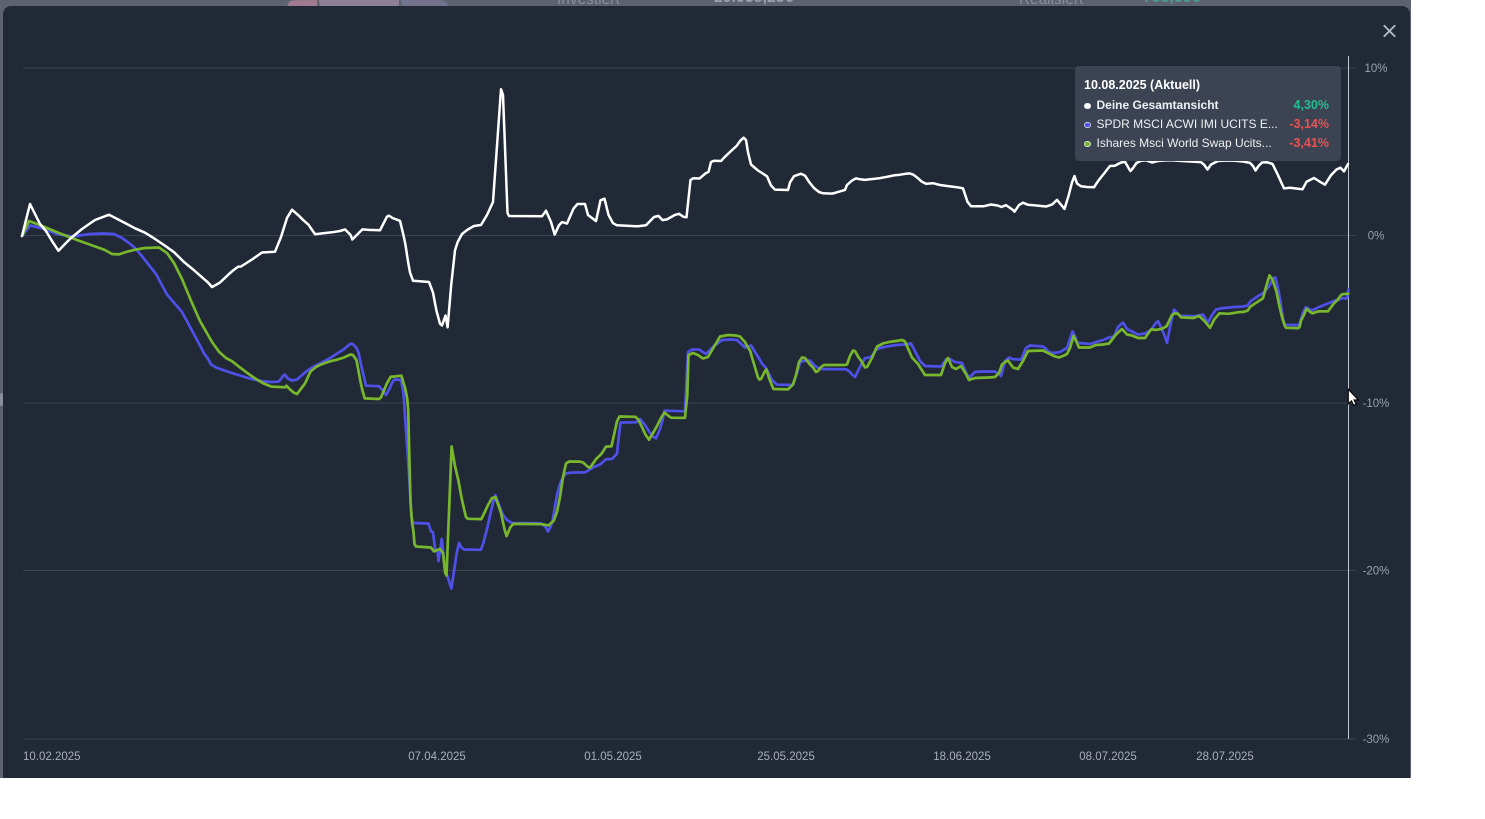  What do you see at coordinates (1375, 69) in the screenshot?
I see `svg-text: 10%` at bounding box center [1375, 69].